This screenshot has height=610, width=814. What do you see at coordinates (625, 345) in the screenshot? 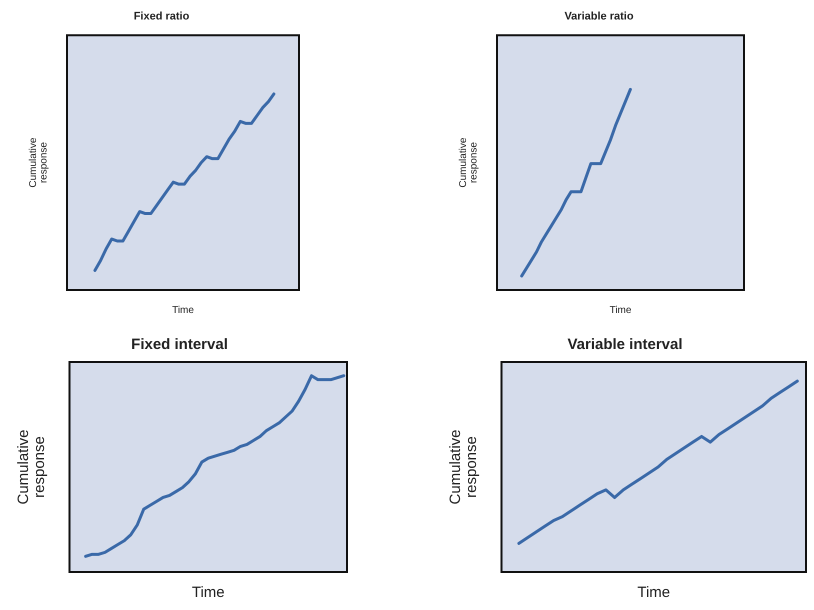
I see `chart-title: Variable interval` at bounding box center [625, 345].